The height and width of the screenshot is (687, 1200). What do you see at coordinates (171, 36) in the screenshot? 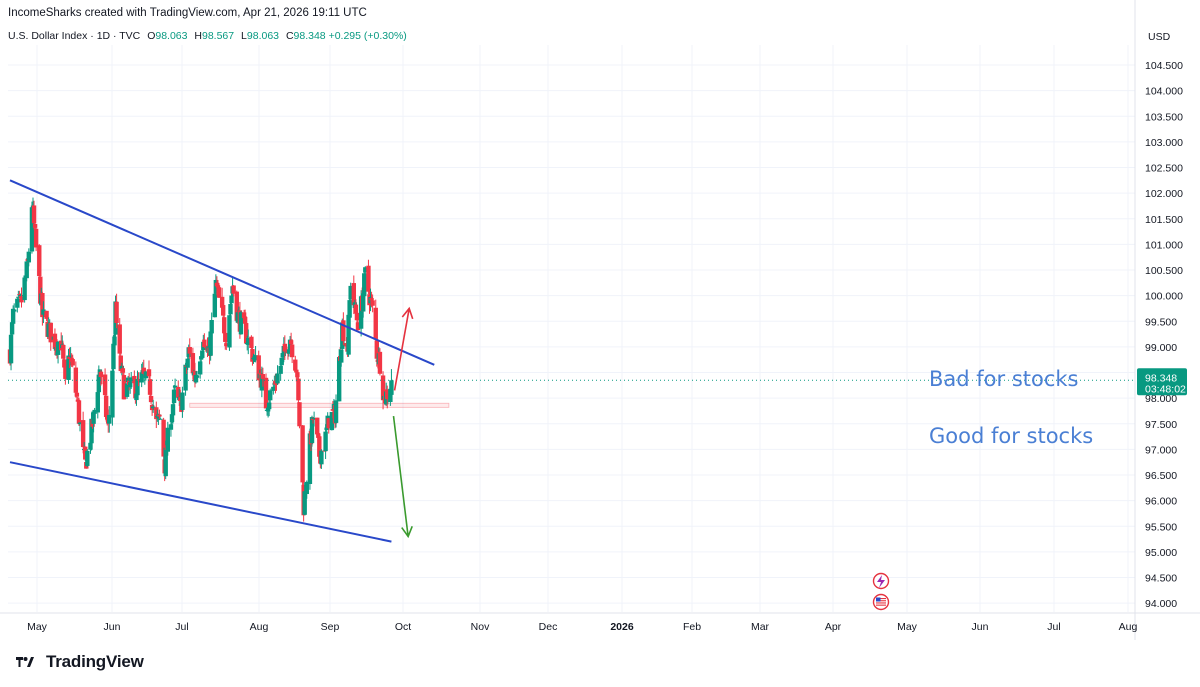
I see `open-value: 98.063` at bounding box center [171, 36].